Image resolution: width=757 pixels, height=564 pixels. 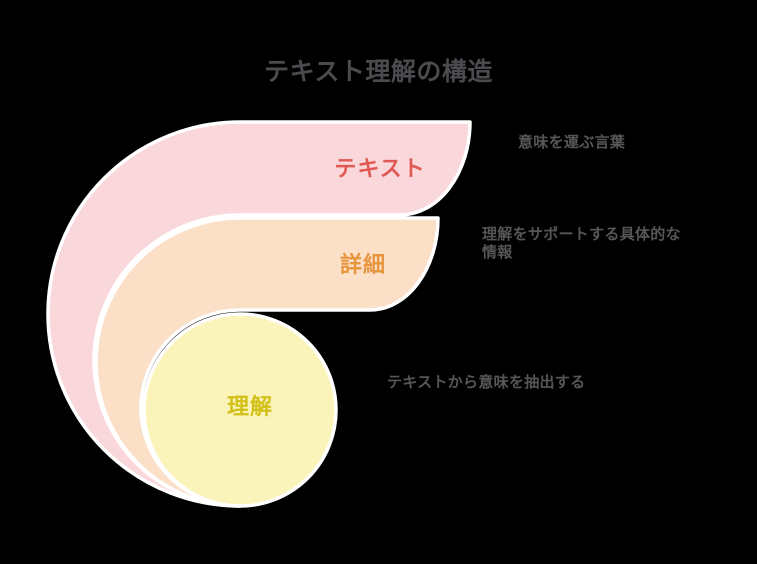 What do you see at coordinates (572, 142) in the screenshot?
I see `layer-annotation-text: 意味を運ぶ言葉` at bounding box center [572, 142].